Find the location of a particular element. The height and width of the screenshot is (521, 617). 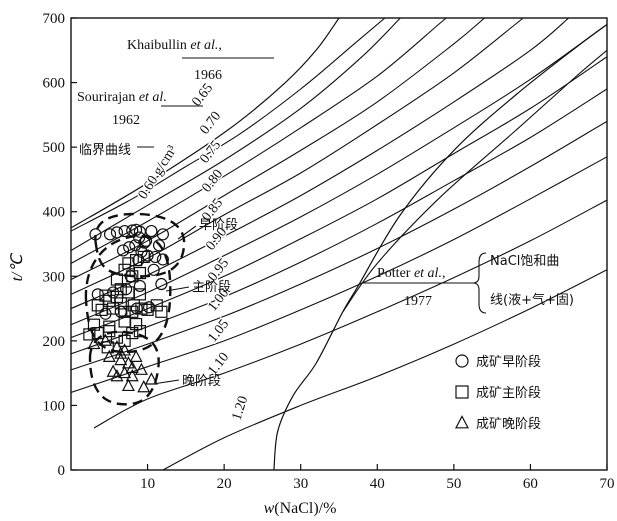

saturation-label-line2: 线(液+气+固) is located at coordinates (532, 300).